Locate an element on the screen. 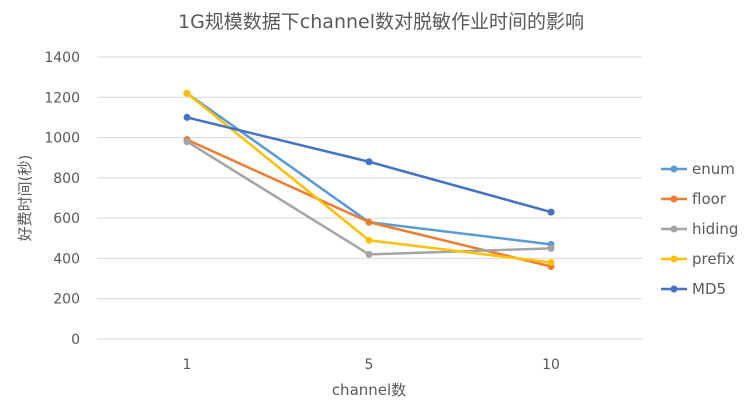 This screenshot has width=752, height=404. x-axis-title: channel数 is located at coordinates (369, 390).